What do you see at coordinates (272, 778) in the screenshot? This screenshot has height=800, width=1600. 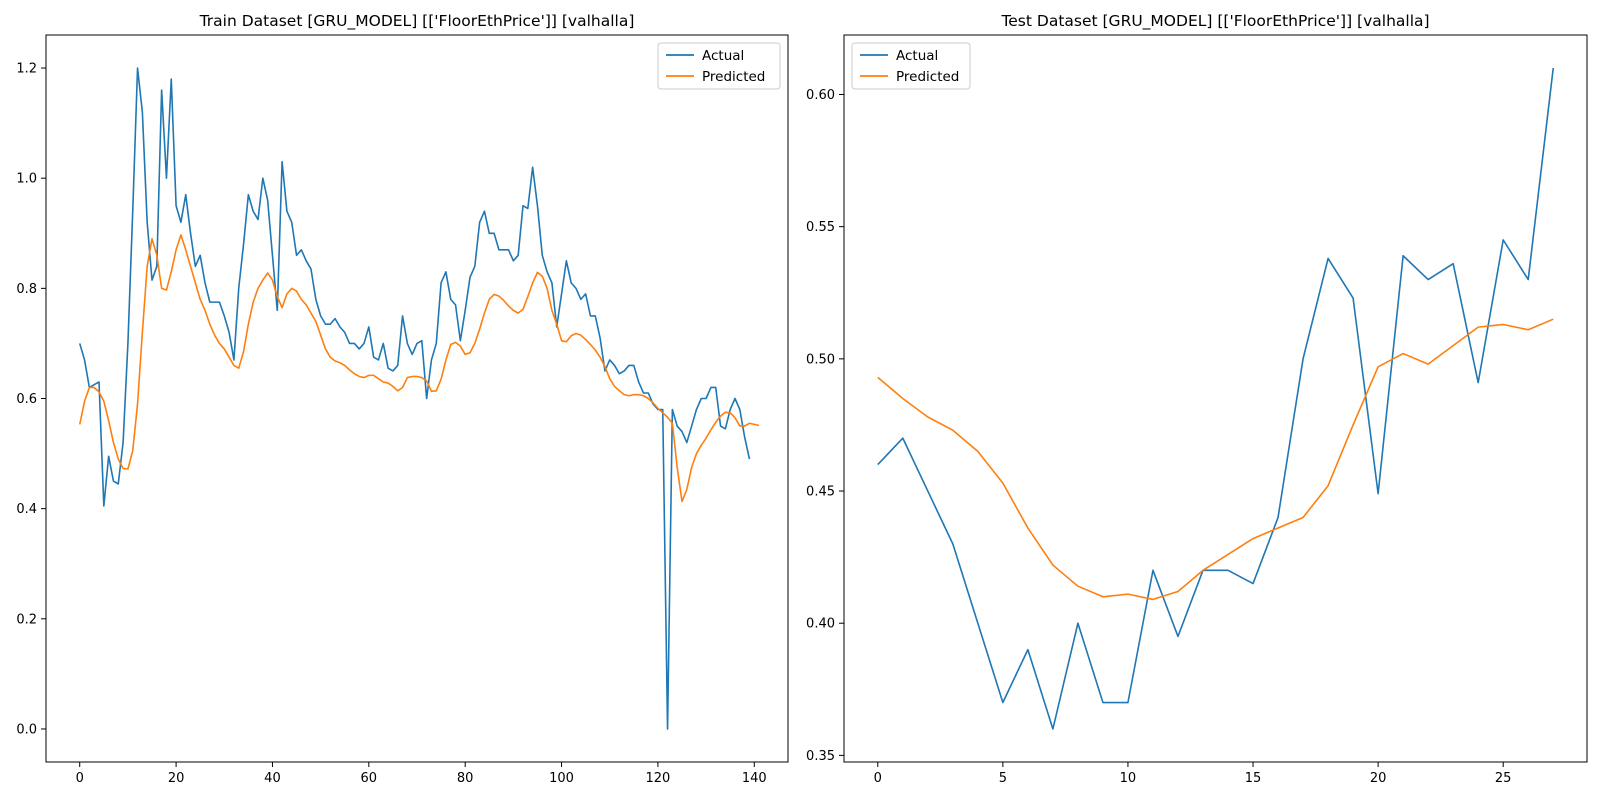 I see `train-x-tick-label: 40` at bounding box center [272, 778].